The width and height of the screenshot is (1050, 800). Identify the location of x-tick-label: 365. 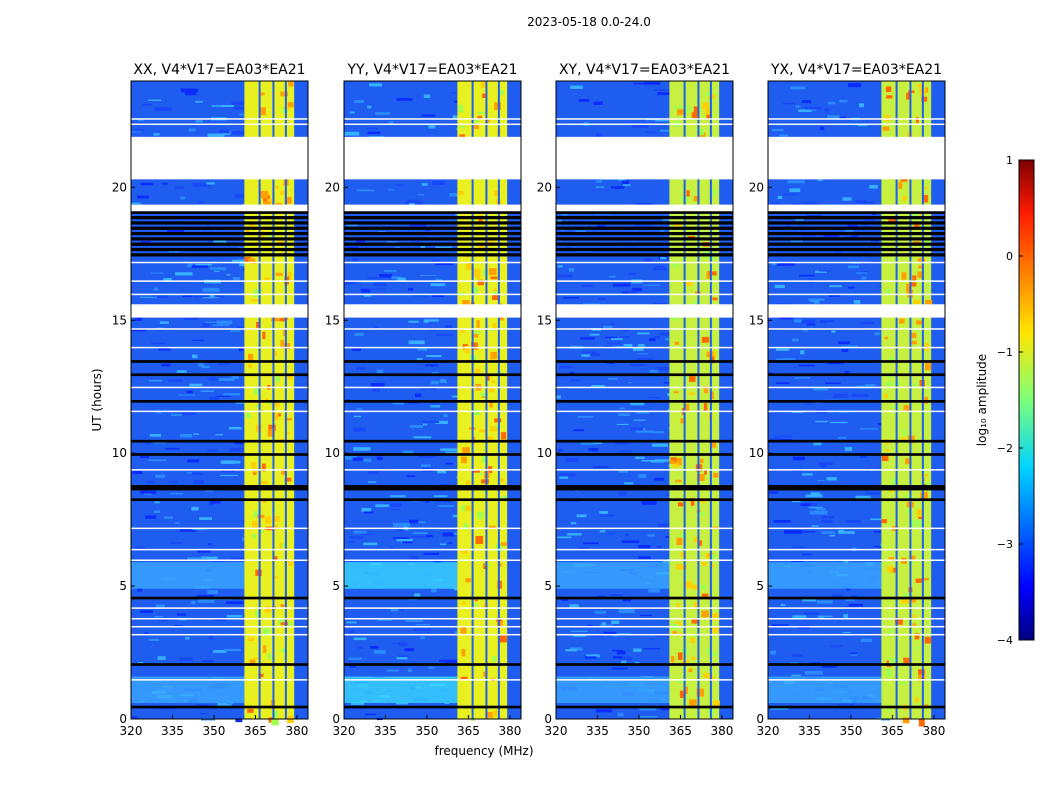
(468, 731).